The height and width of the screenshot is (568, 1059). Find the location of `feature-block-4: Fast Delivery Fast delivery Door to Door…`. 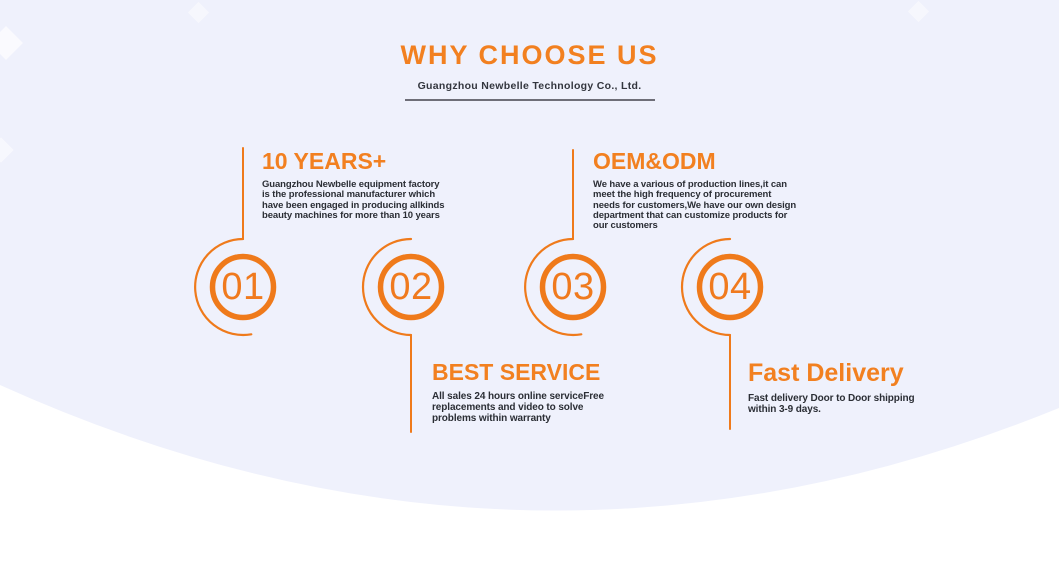

feature-block-4: Fast Delivery Fast delivery Door to Door… is located at coordinates (845, 387).